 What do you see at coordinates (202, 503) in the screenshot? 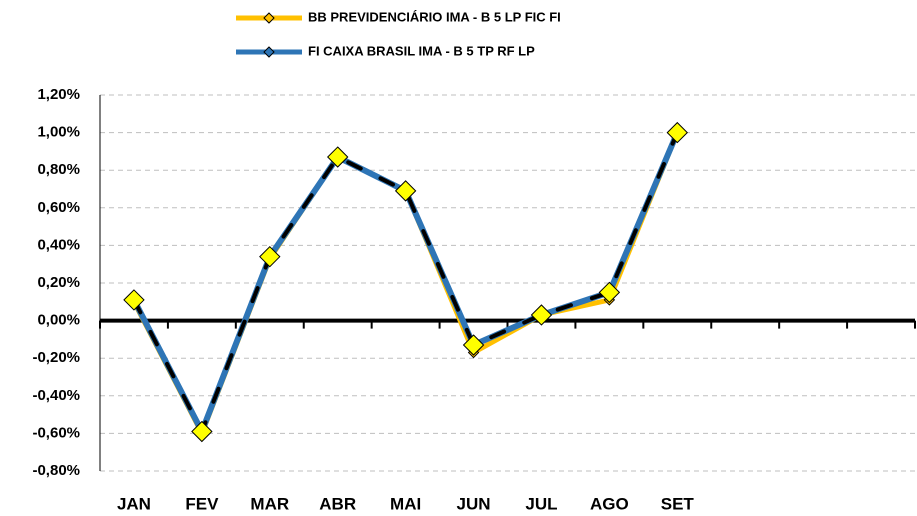
I see `x-tick-label: FEV` at bounding box center [202, 503].